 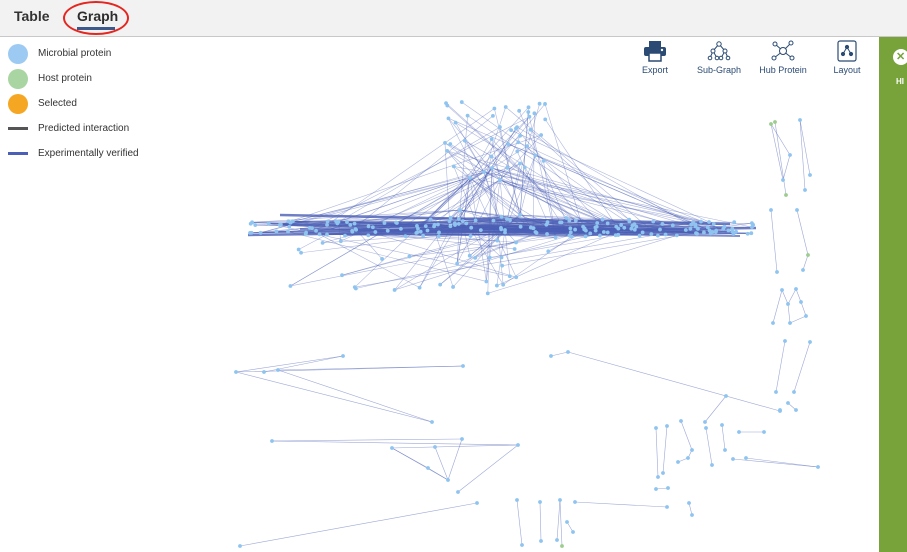 What do you see at coordinates (783, 57) in the screenshot?
I see `hub-protein-button: Hub Protein` at bounding box center [783, 57].